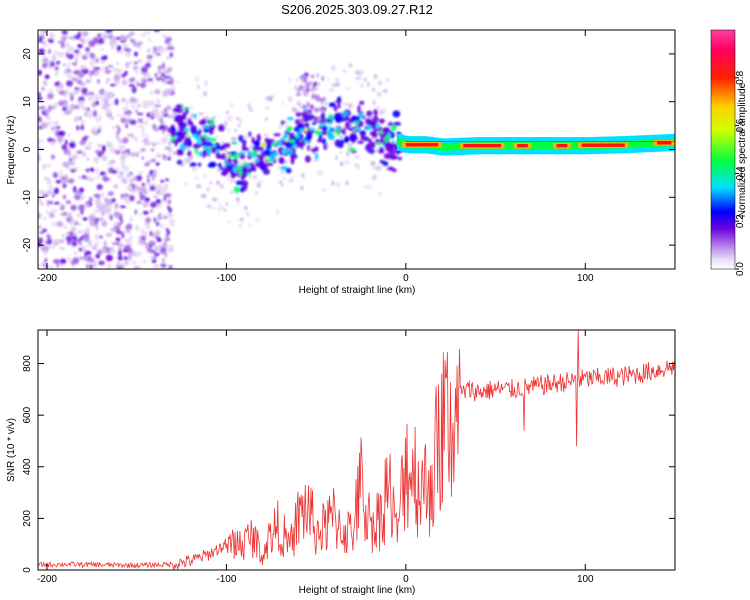 This screenshot has height=600, width=750. What do you see at coordinates (357, 9) in the screenshot?
I see `figure-title: S206.2025.303.09.27.R12` at bounding box center [357, 9].